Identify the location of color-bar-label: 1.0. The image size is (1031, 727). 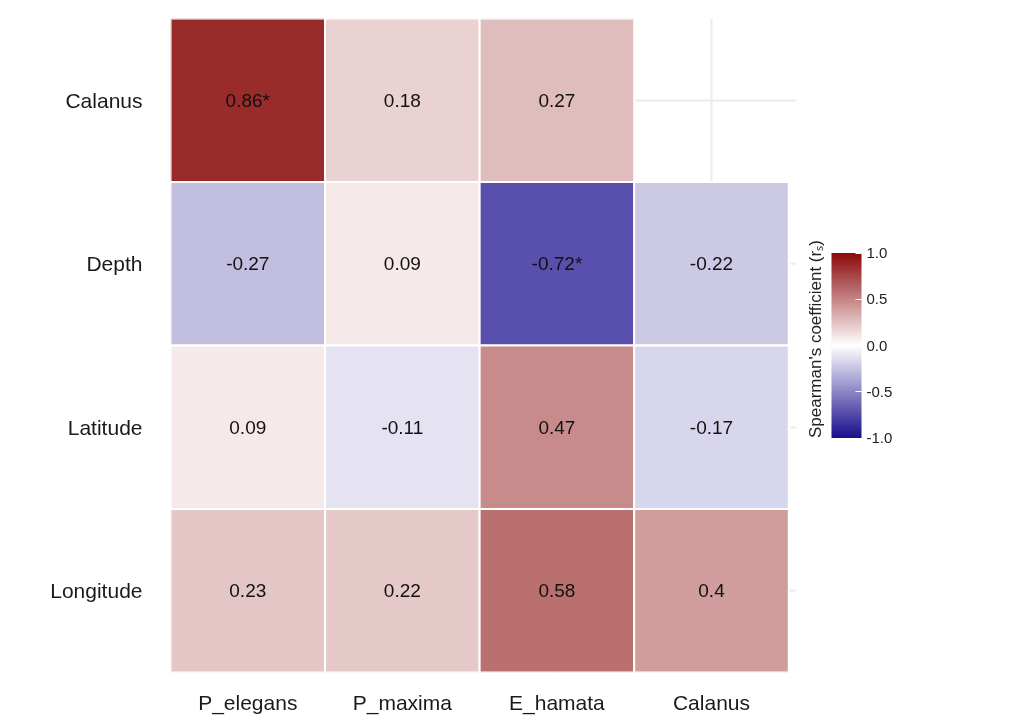
(877, 252).